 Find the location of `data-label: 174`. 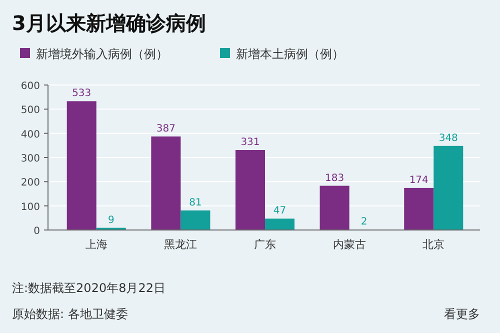

data-label: 174 is located at coordinates (418, 180).